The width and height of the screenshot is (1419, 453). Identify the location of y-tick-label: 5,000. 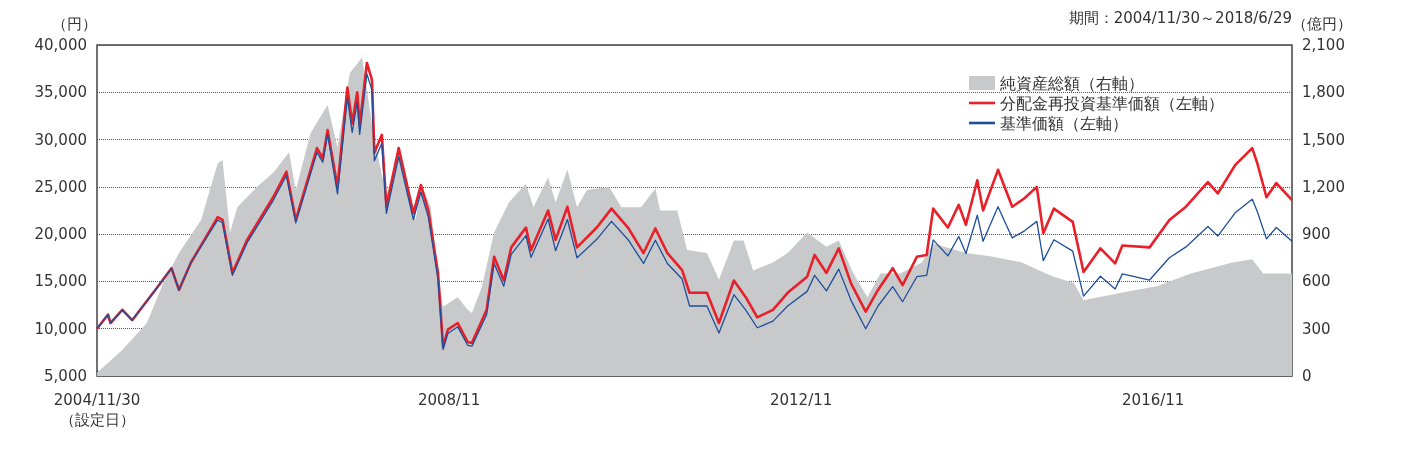
(65, 376).